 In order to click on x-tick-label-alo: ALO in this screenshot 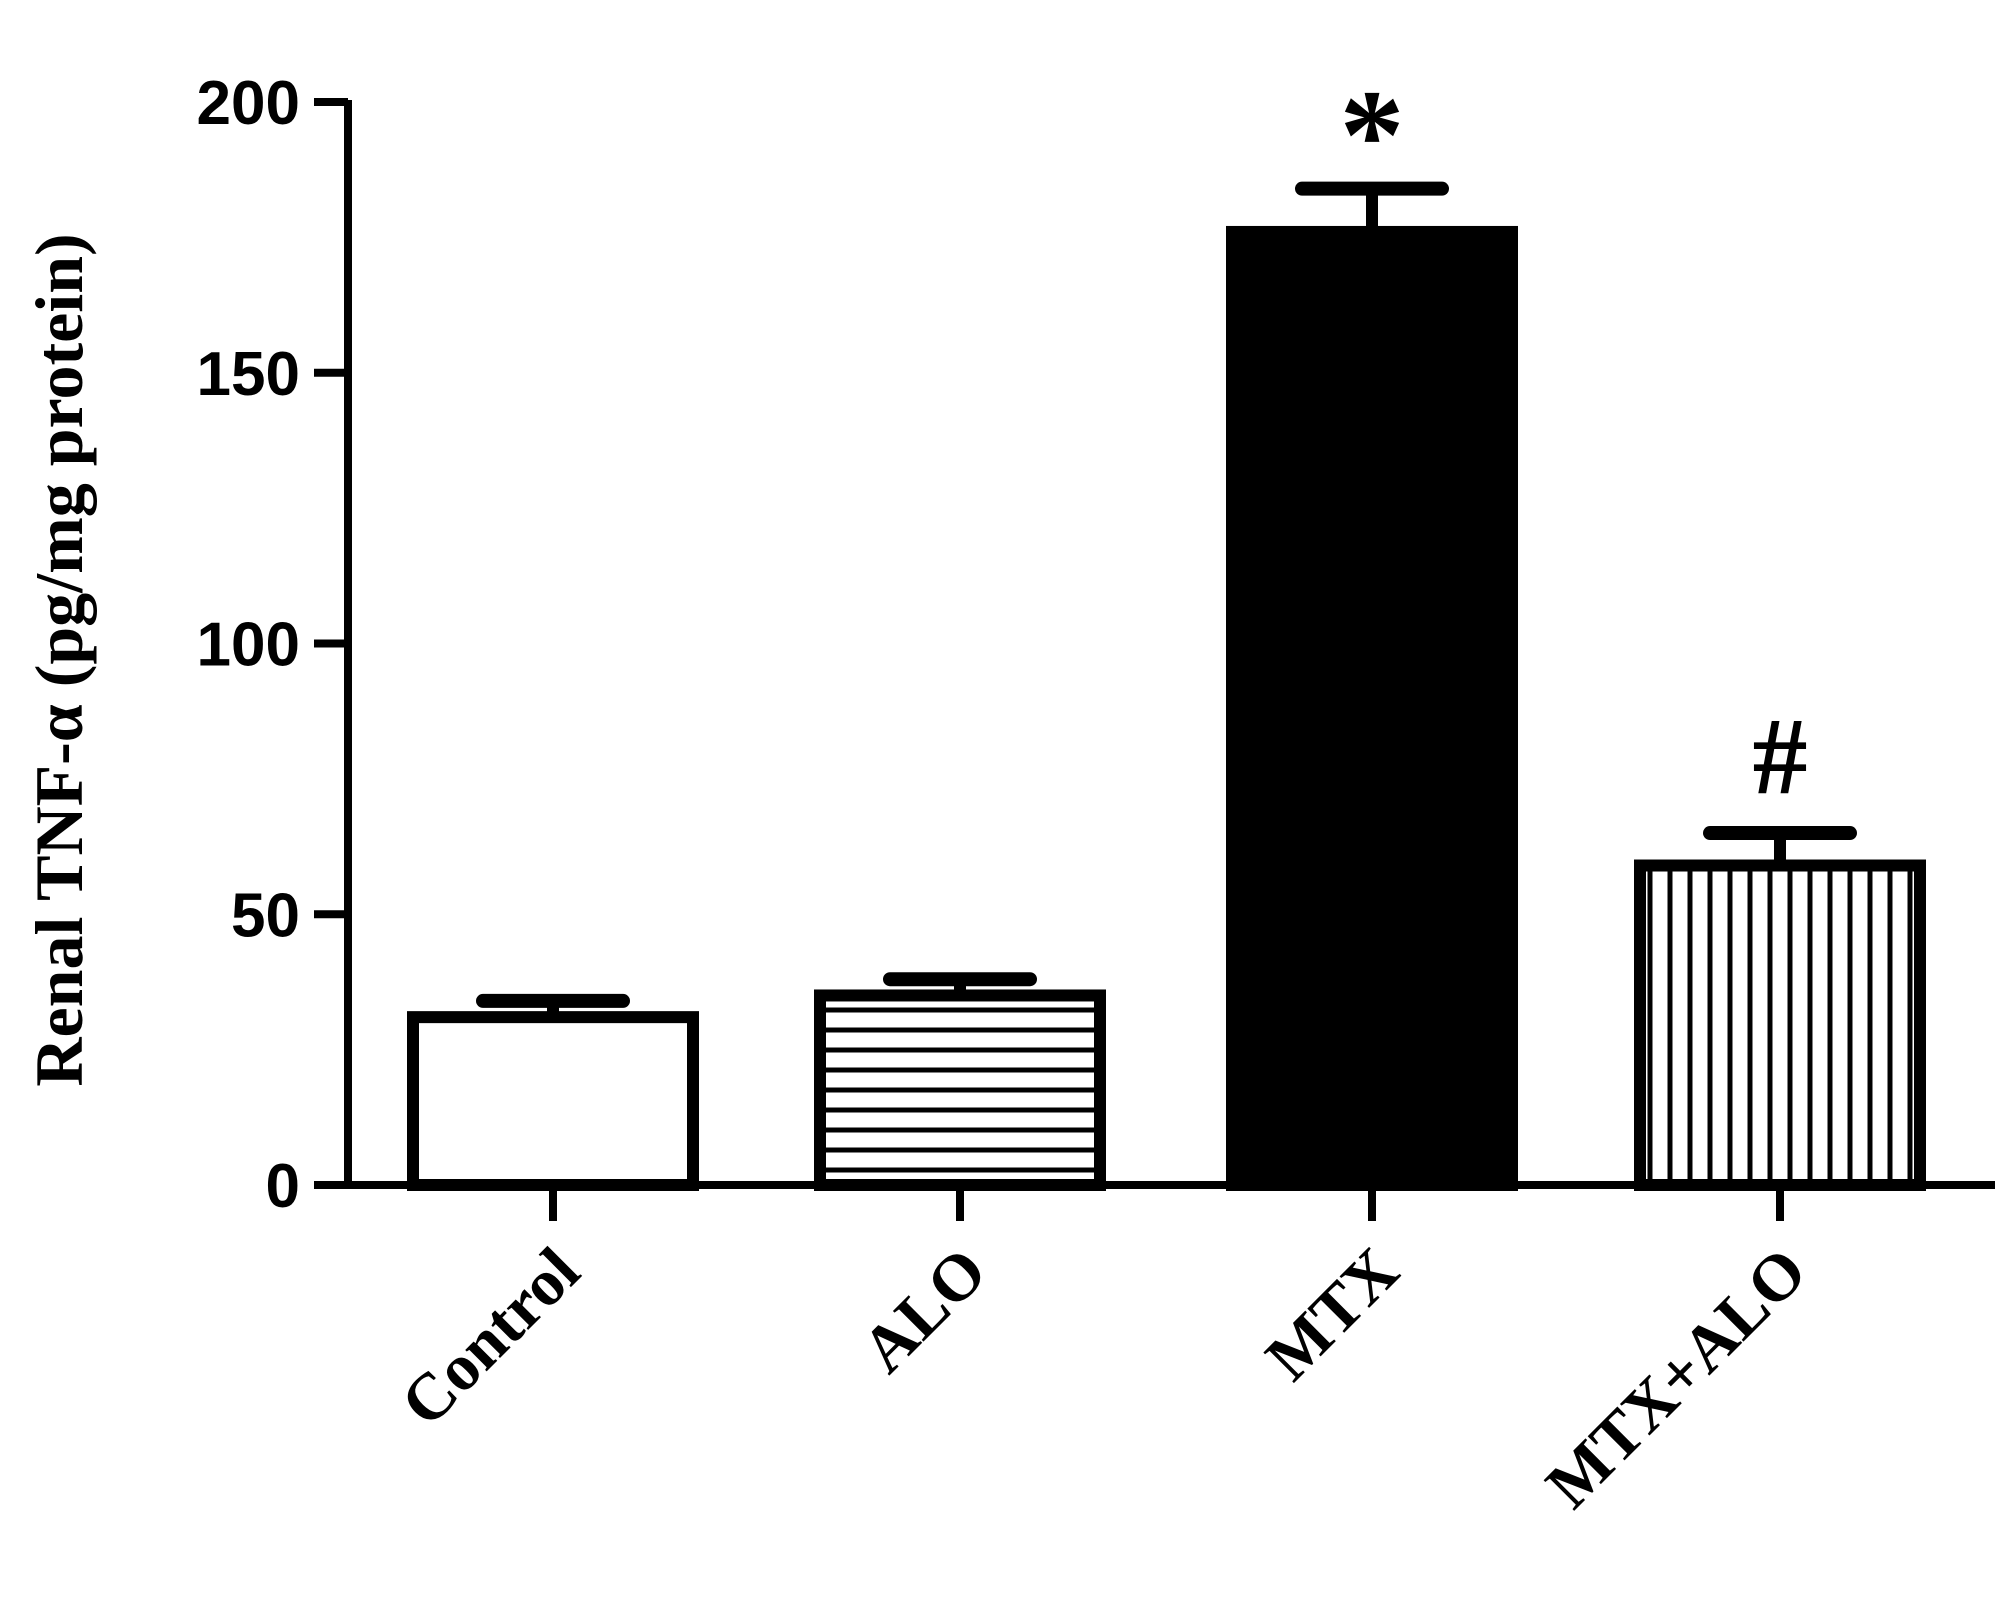, I will do `click(924, 1310)`.